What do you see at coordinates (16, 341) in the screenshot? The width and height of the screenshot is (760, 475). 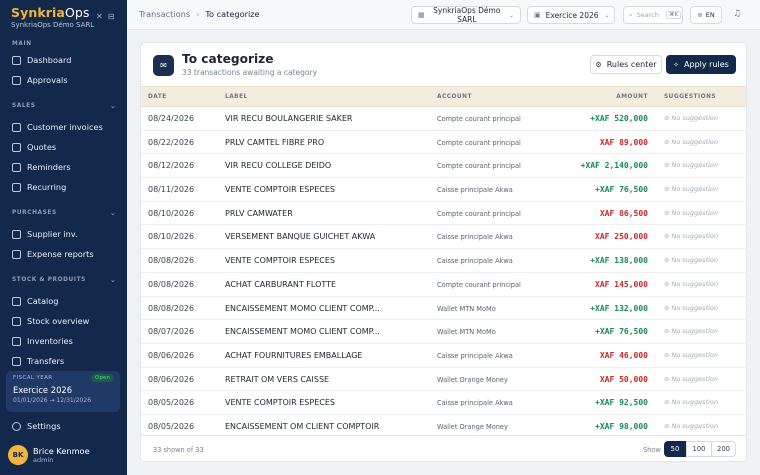 I see `inventory-icon` at bounding box center [16, 341].